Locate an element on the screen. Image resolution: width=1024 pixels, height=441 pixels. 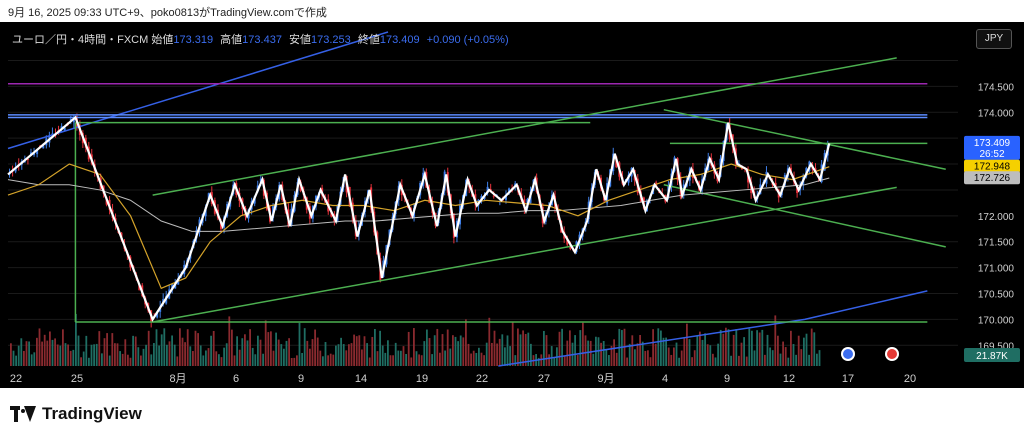
time-tick-label: 20 is located at coordinates (910, 379).